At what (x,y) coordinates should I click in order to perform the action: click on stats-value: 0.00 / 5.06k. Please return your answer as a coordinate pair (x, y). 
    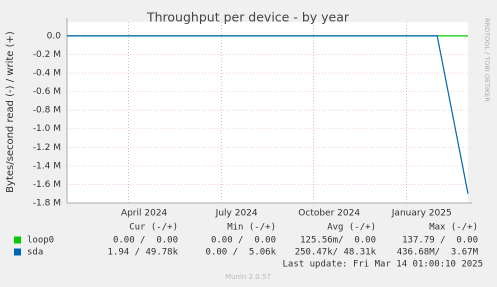
    Looking at the image, I should click on (241, 253).